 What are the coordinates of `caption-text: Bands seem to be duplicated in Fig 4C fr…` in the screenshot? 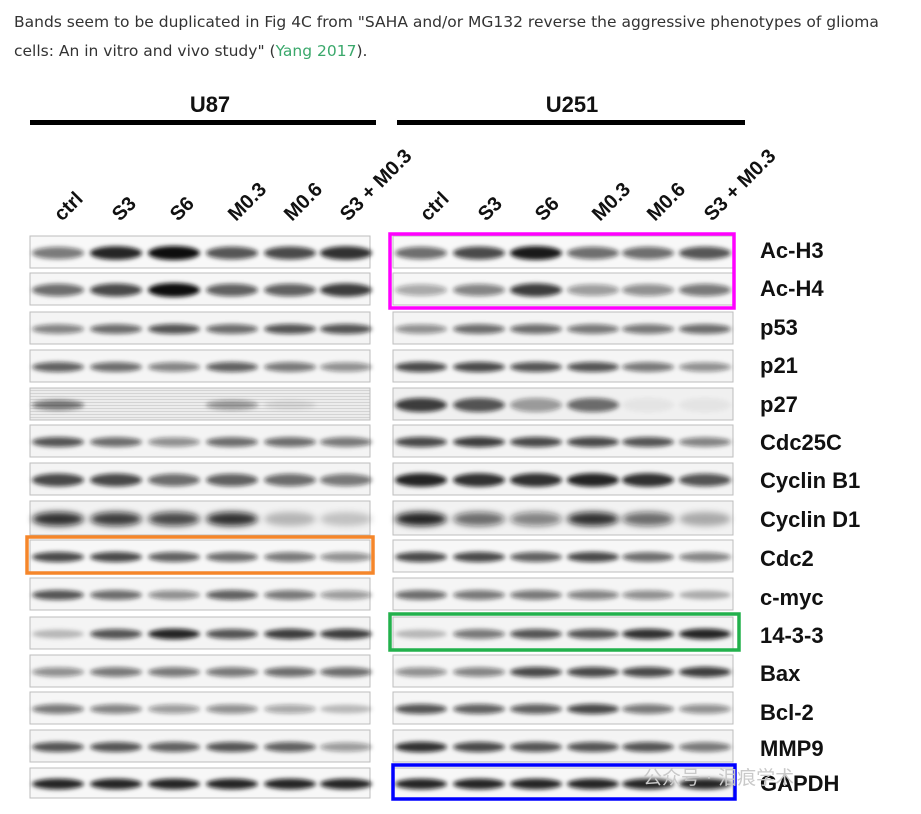 It's located at (446, 36).